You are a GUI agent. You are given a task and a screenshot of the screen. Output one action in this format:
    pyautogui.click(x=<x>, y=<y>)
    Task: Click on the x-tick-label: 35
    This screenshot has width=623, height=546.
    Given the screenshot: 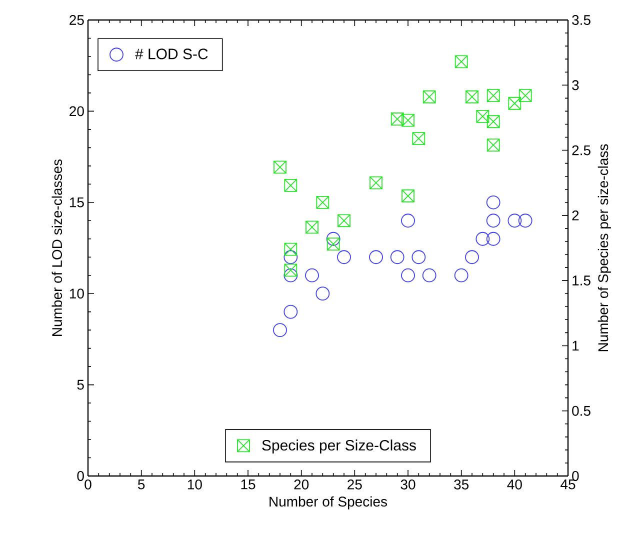 What is the action you would take?
    pyautogui.click(x=461, y=485)
    